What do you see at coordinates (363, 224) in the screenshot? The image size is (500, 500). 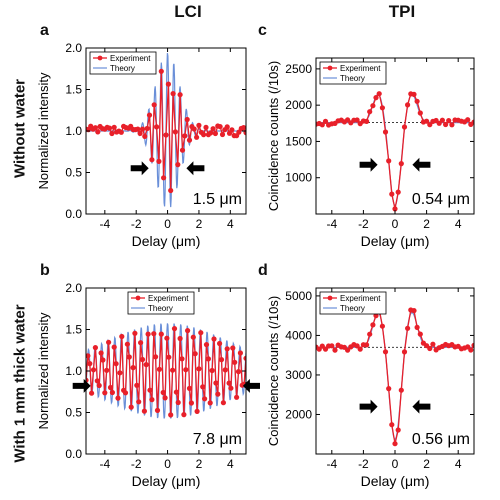 I see `x-tick-label: -2` at bounding box center [363, 224].